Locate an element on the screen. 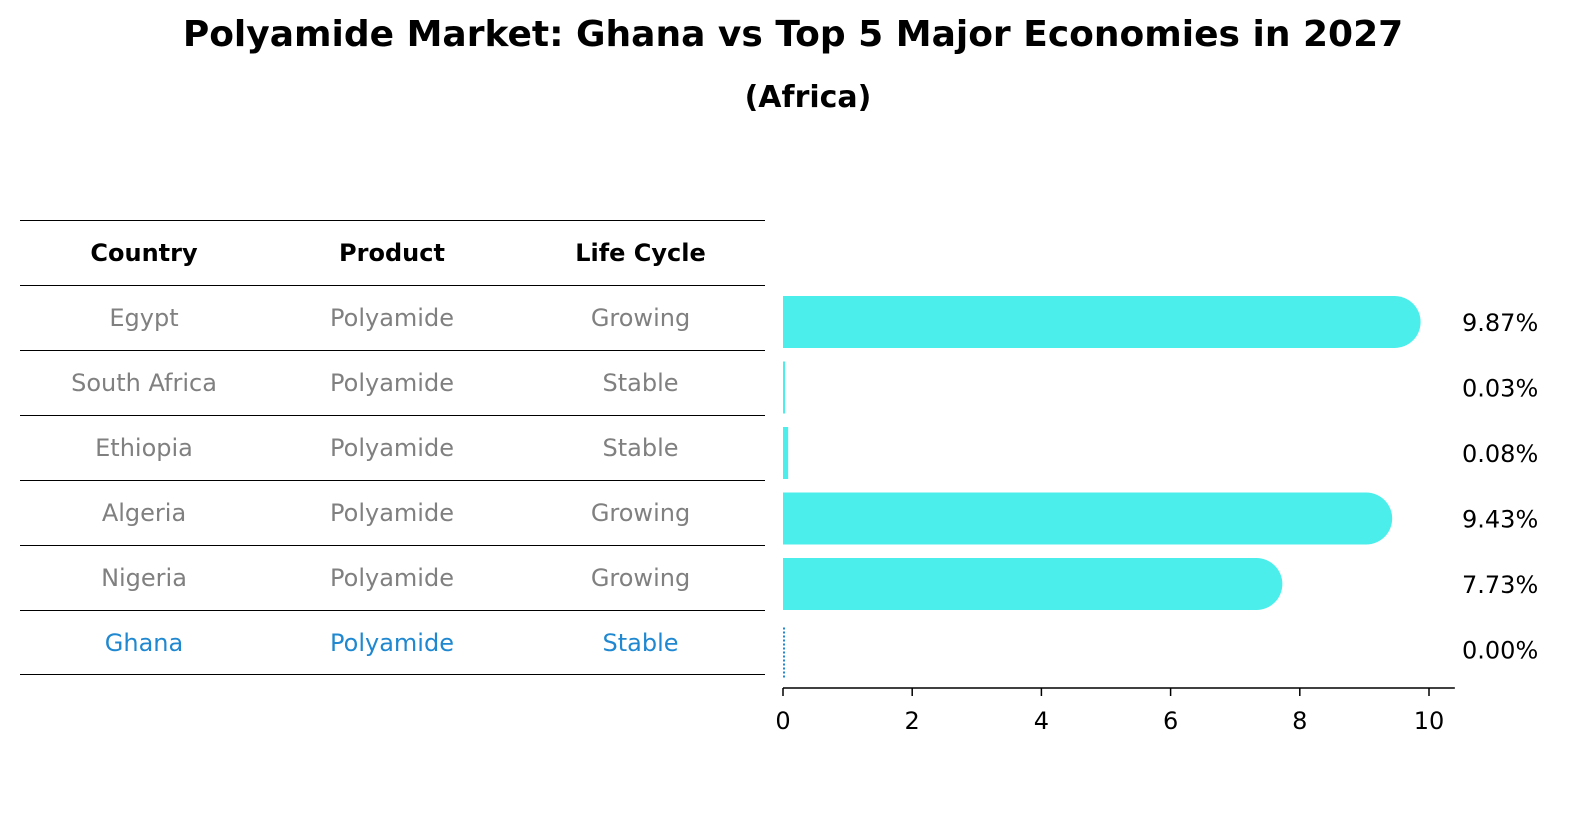 This screenshot has height=823, width=1586. table-header-product: Product is located at coordinates (392, 253).